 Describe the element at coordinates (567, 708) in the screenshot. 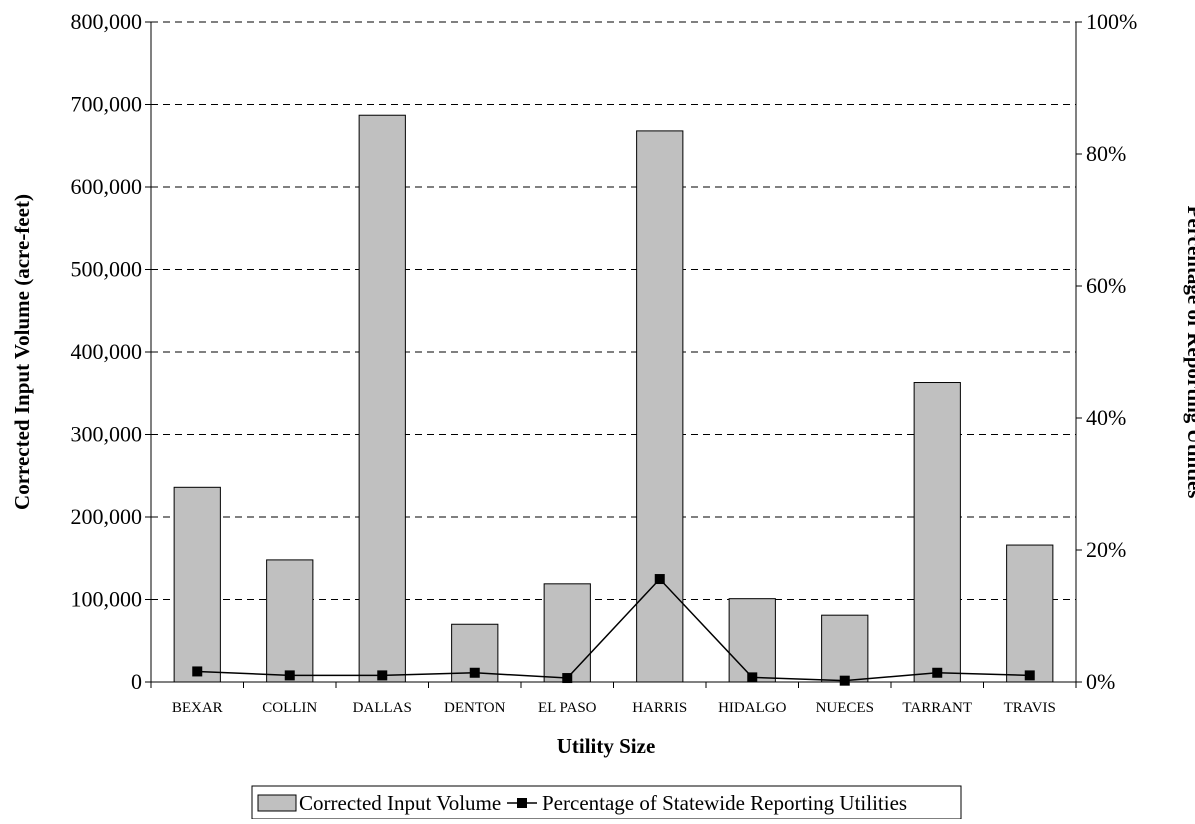

I see `x-tick-label: EL PASO` at that location.